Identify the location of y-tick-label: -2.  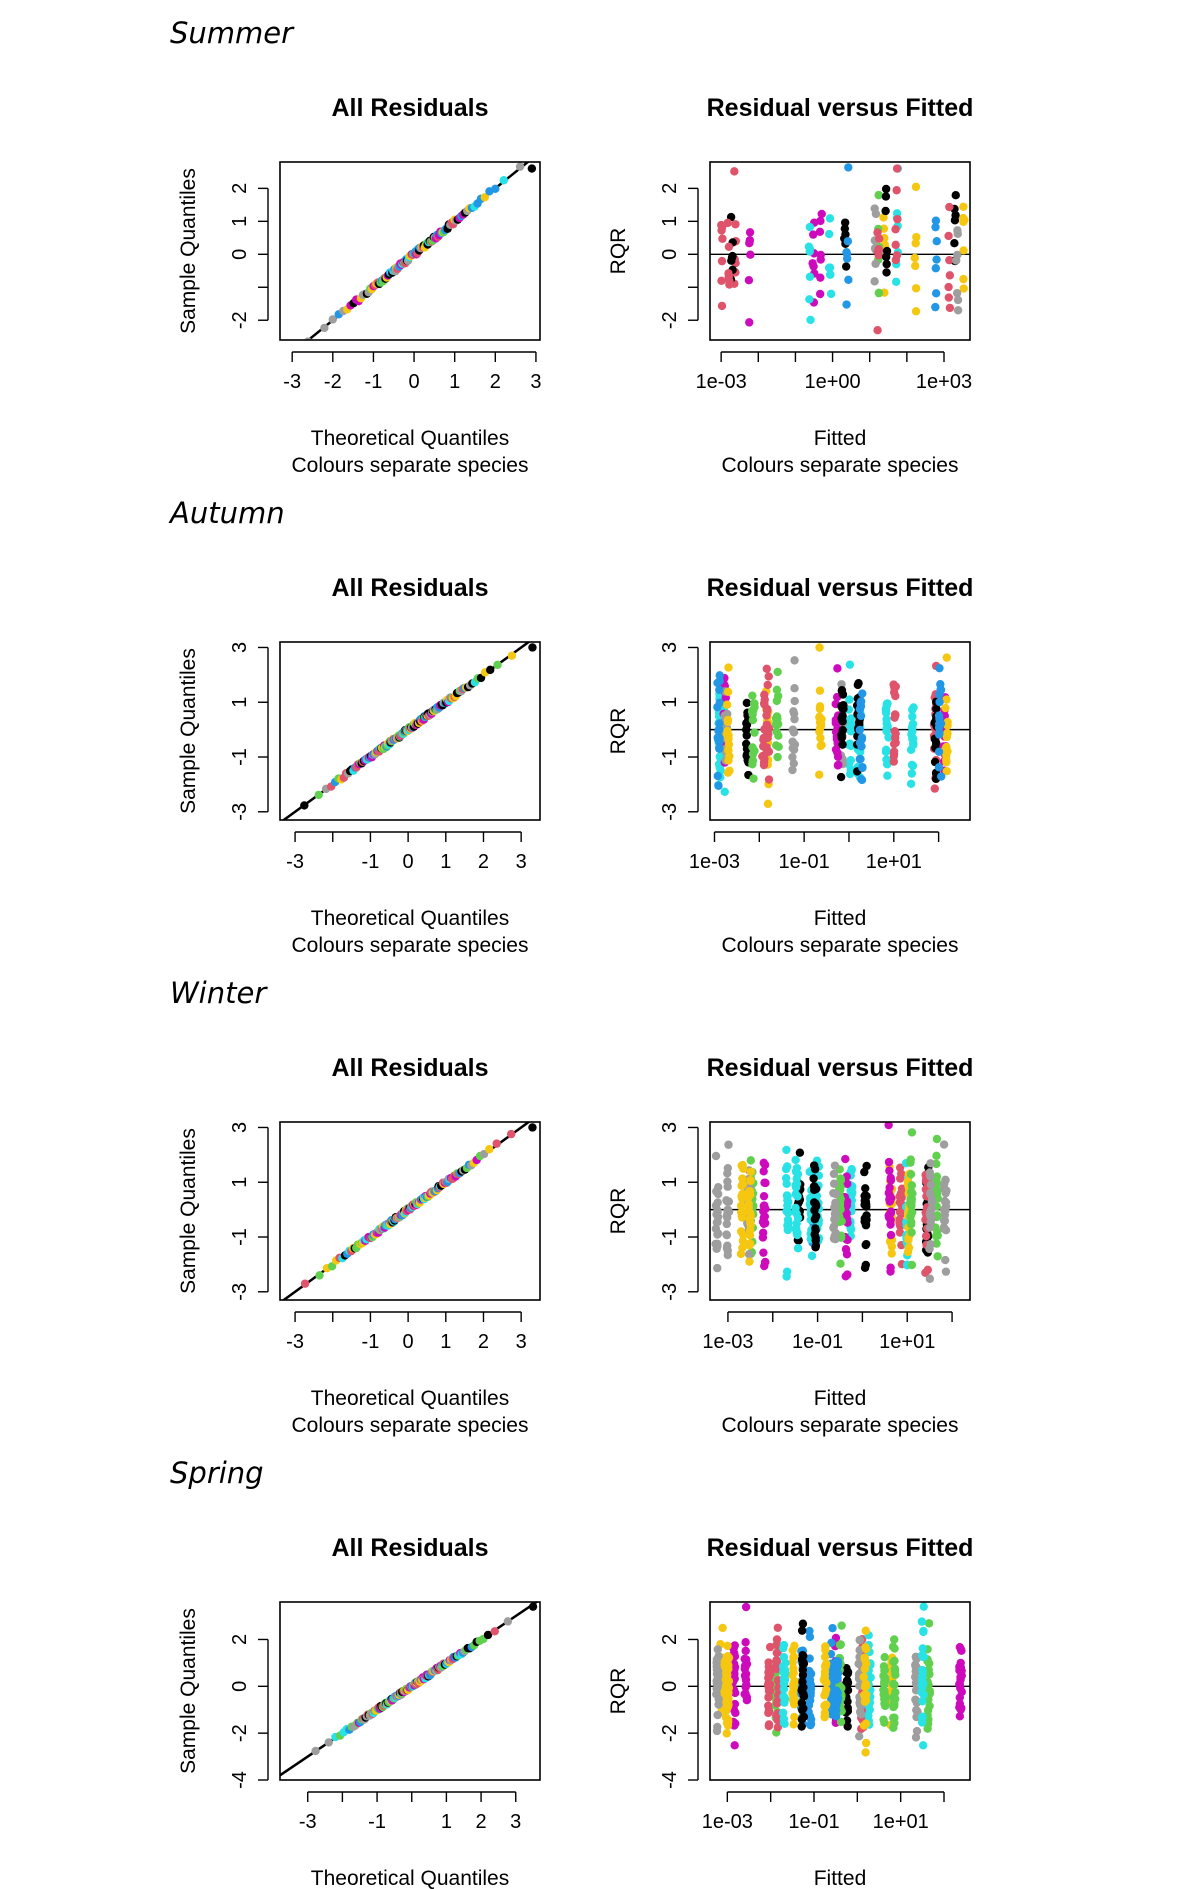
(670, 320).